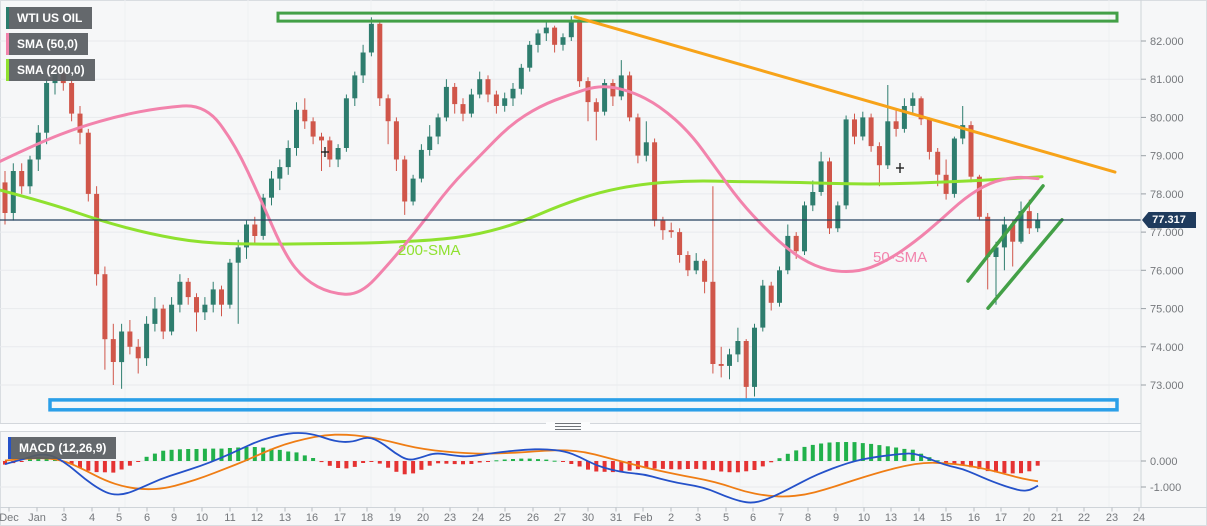 This screenshot has height=526, width=1207. Describe the element at coordinates (521, 458) in the screenshot. I see `macd-histogram` at that location.